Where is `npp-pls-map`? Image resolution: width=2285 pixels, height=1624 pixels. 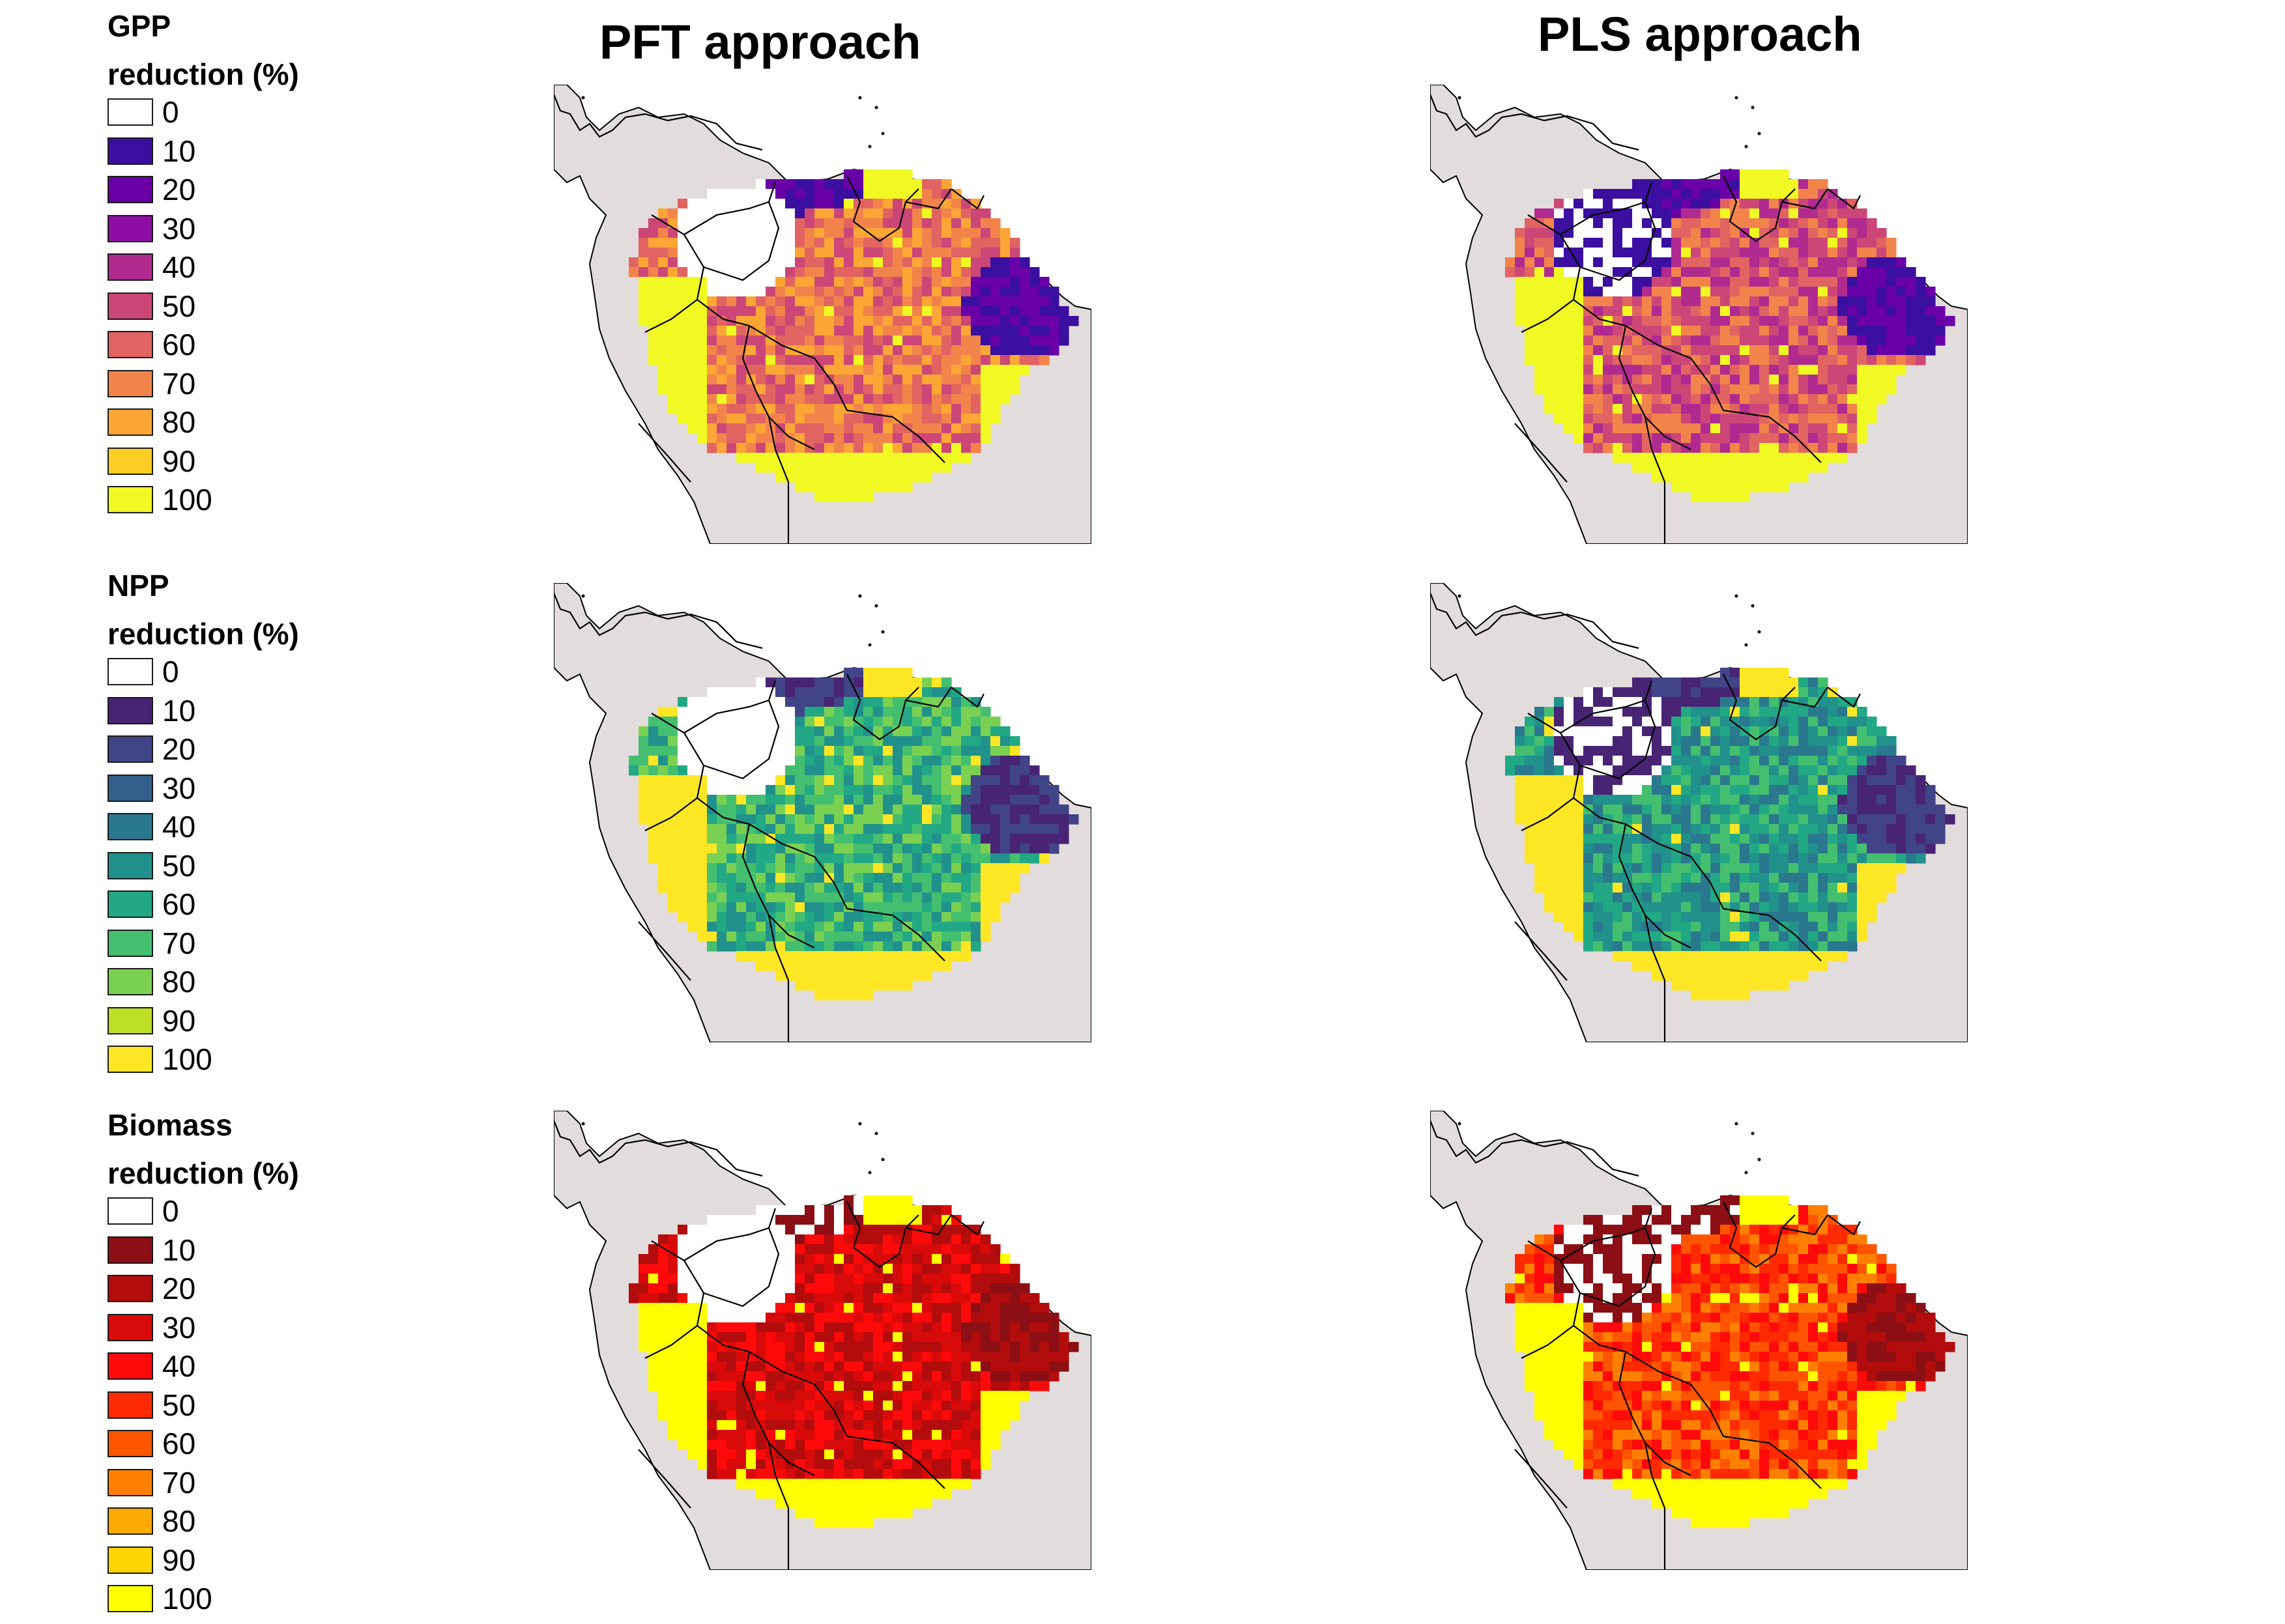 npp-pls-map is located at coordinates (1699, 812).